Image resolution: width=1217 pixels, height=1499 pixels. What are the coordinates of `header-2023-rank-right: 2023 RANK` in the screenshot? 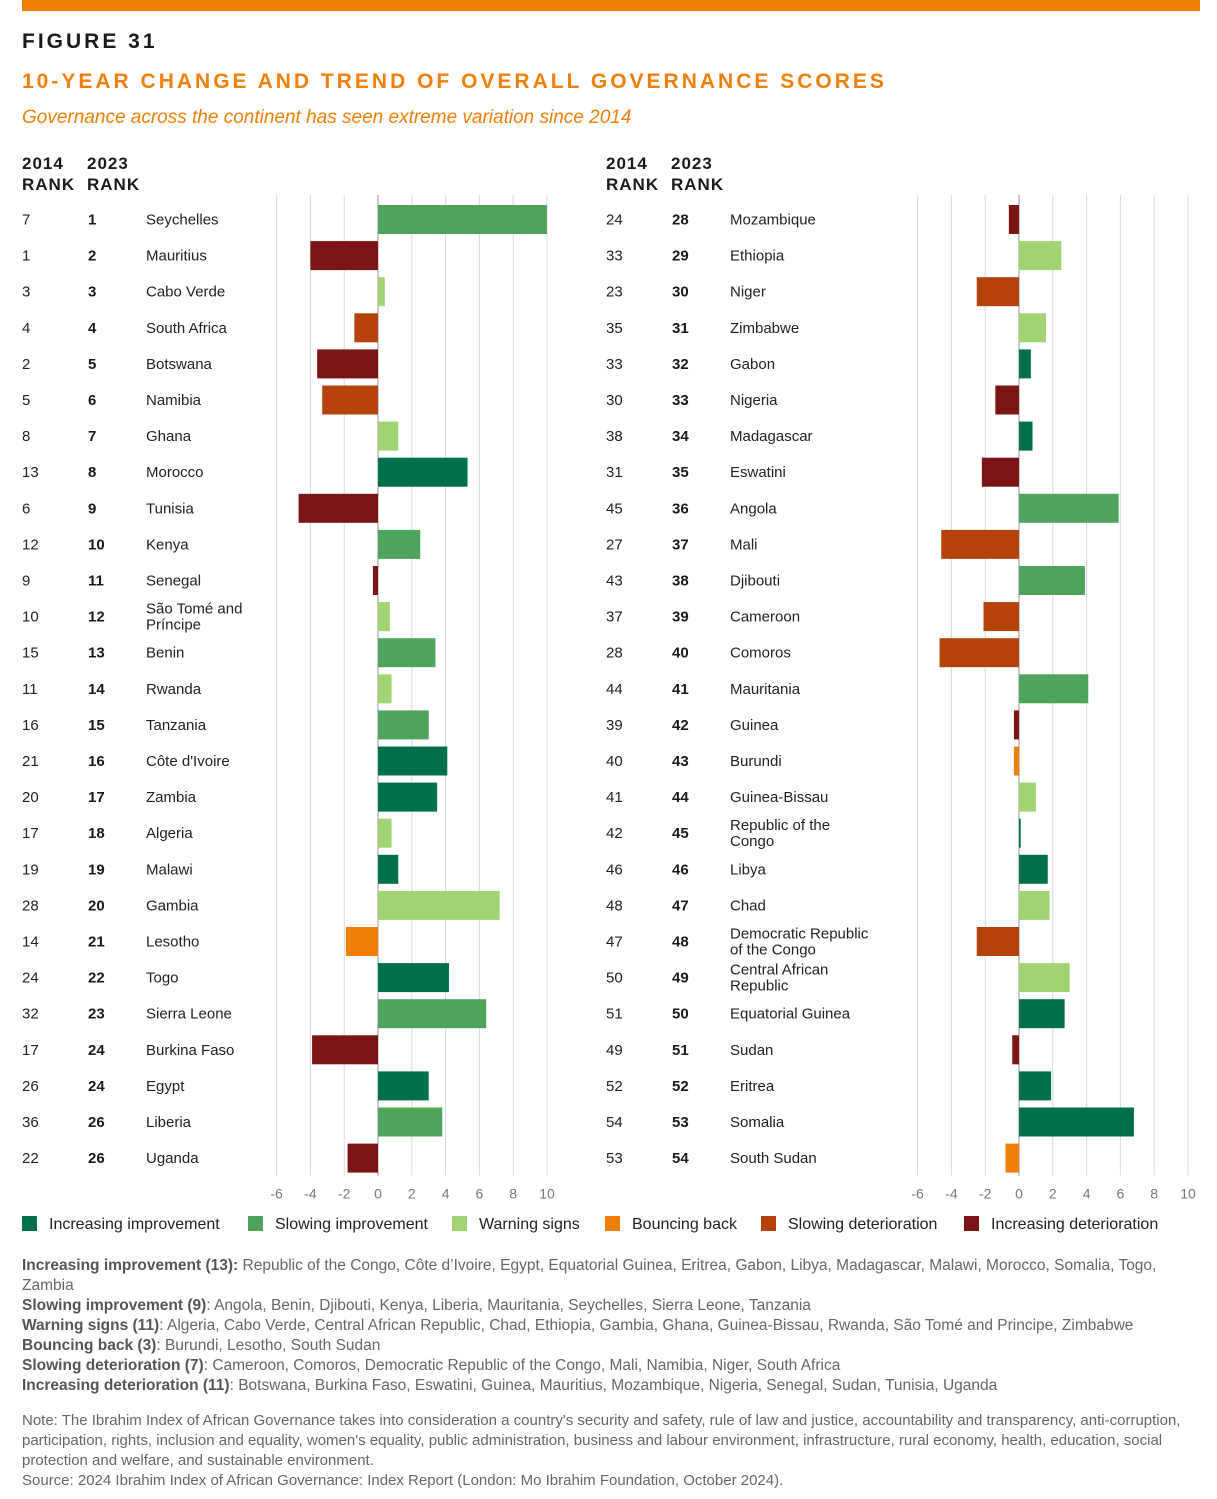 It's located at (697, 174).